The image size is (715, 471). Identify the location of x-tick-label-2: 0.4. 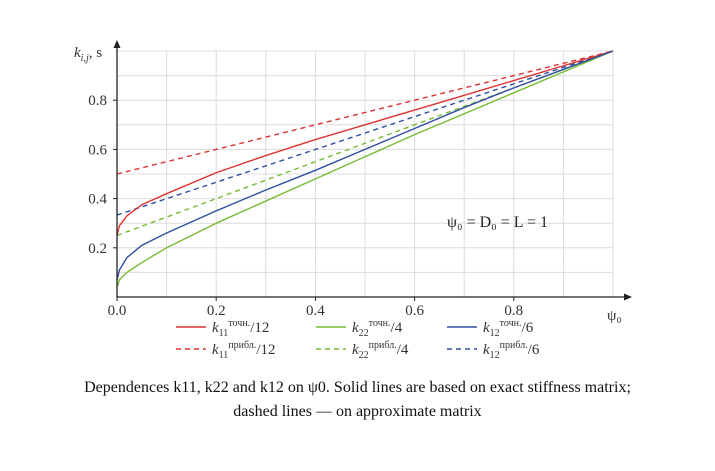
(315, 311).